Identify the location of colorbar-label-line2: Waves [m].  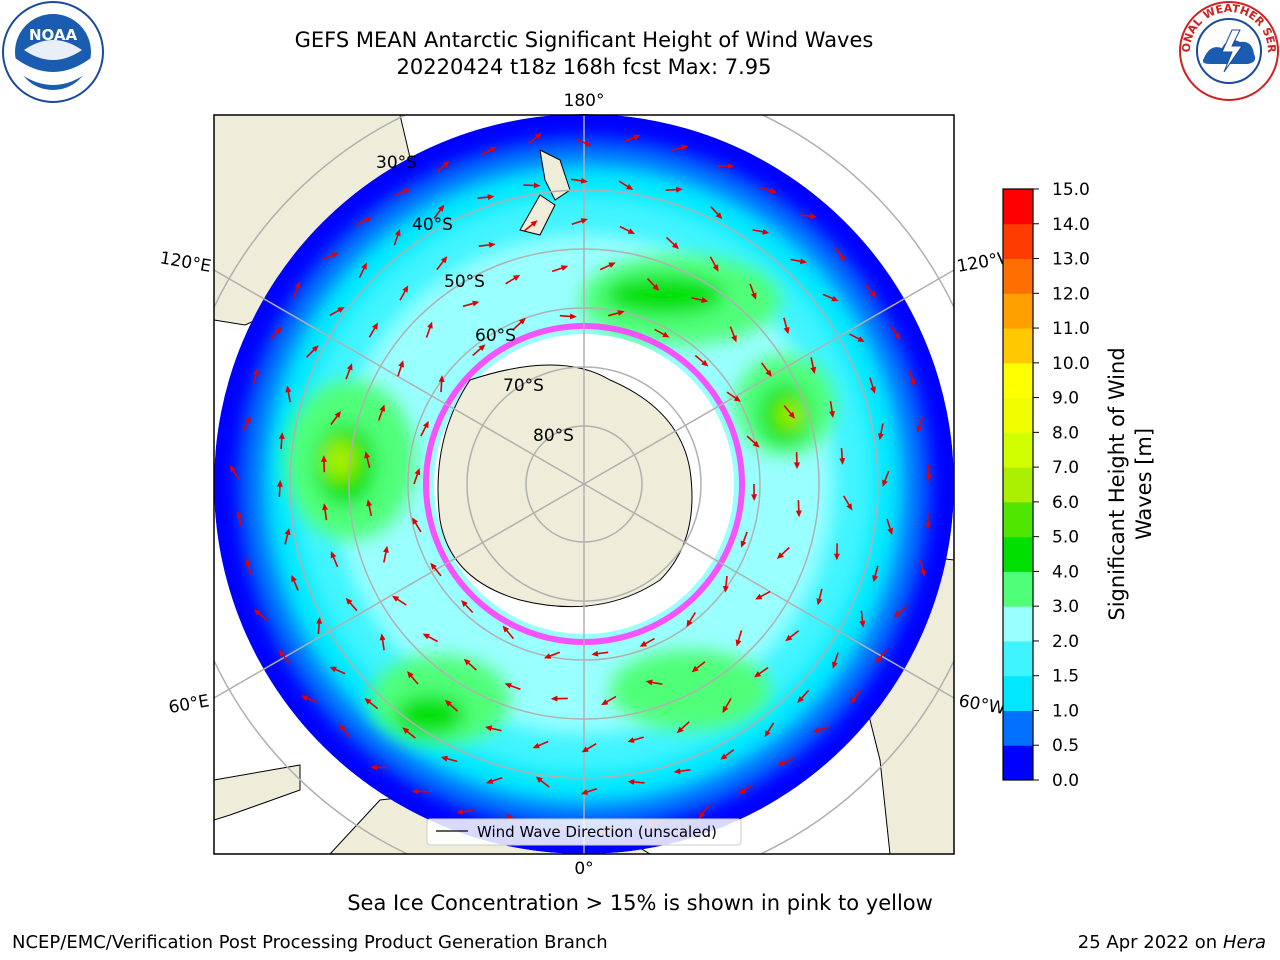
(1144, 484).